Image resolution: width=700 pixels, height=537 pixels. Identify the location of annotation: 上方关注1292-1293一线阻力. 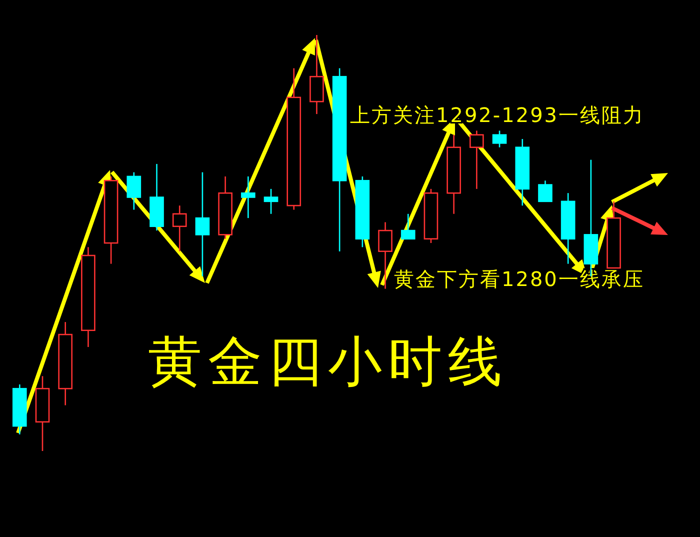
(497, 115).